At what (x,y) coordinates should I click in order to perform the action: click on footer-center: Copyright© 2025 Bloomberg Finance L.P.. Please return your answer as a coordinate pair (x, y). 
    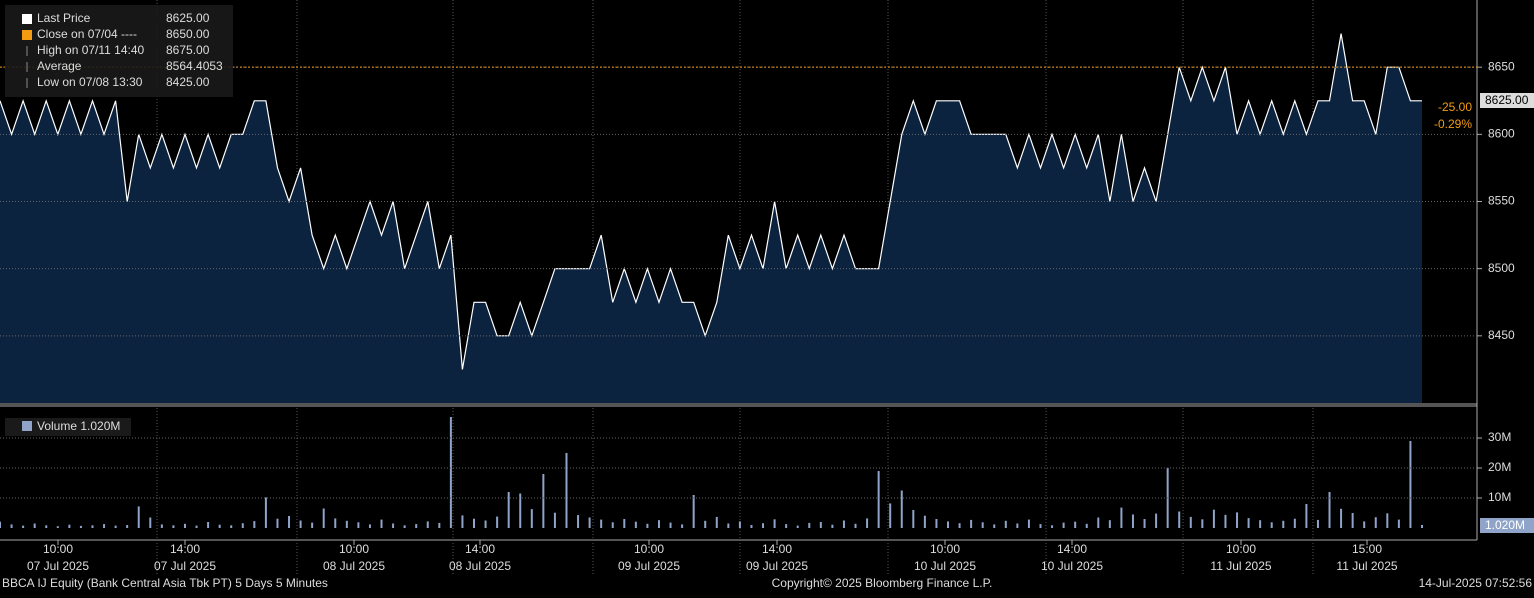
    Looking at the image, I should click on (882, 583).